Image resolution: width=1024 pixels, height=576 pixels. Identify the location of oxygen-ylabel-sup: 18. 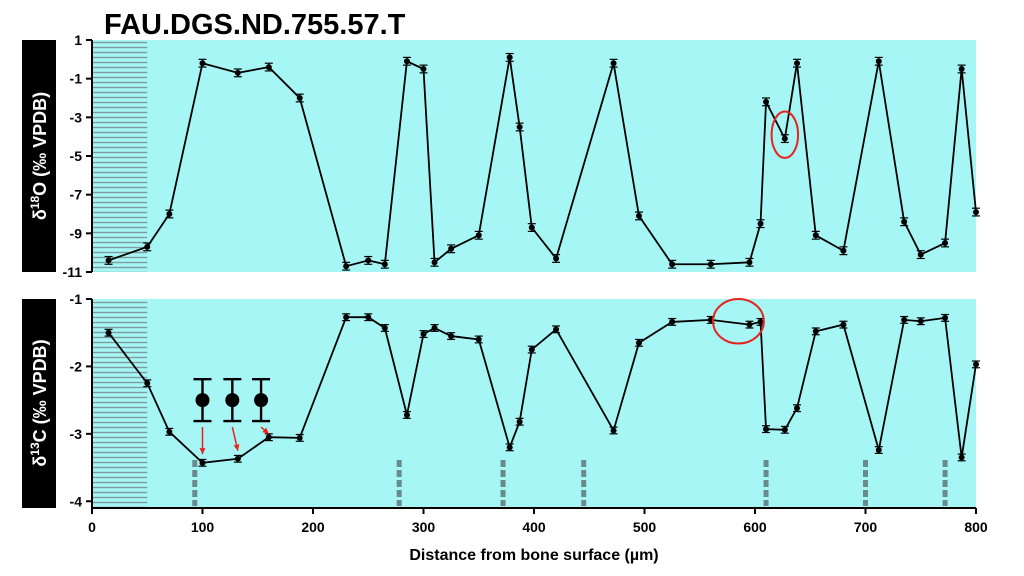
(35, 203).